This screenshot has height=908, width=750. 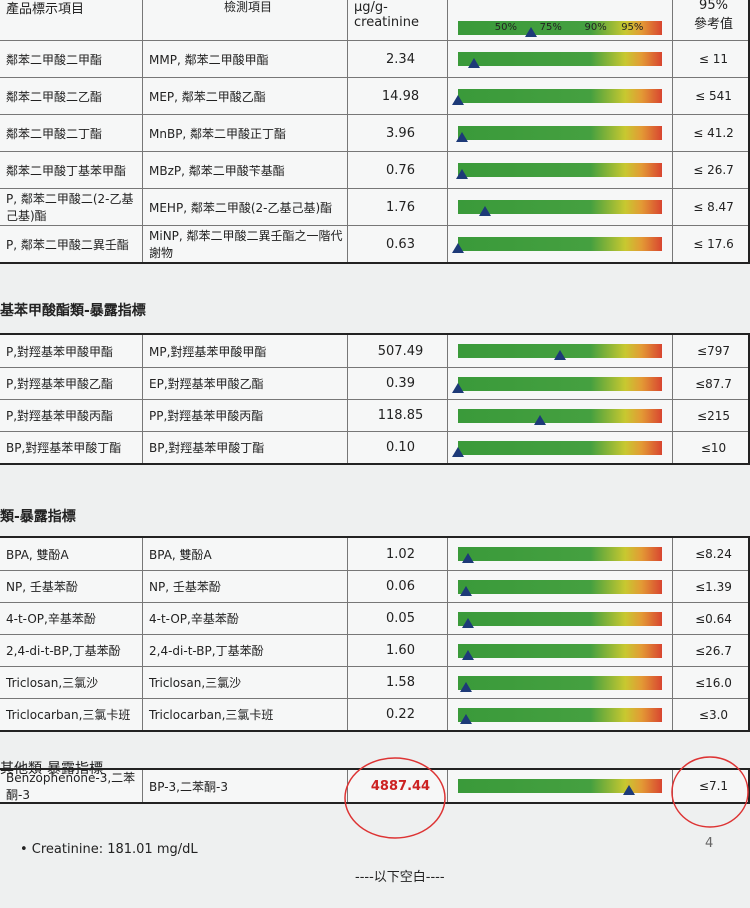 What do you see at coordinates (397, 383) in the screenshot?
I see `value-cell: 0.39` at bounding box center [397, 383].